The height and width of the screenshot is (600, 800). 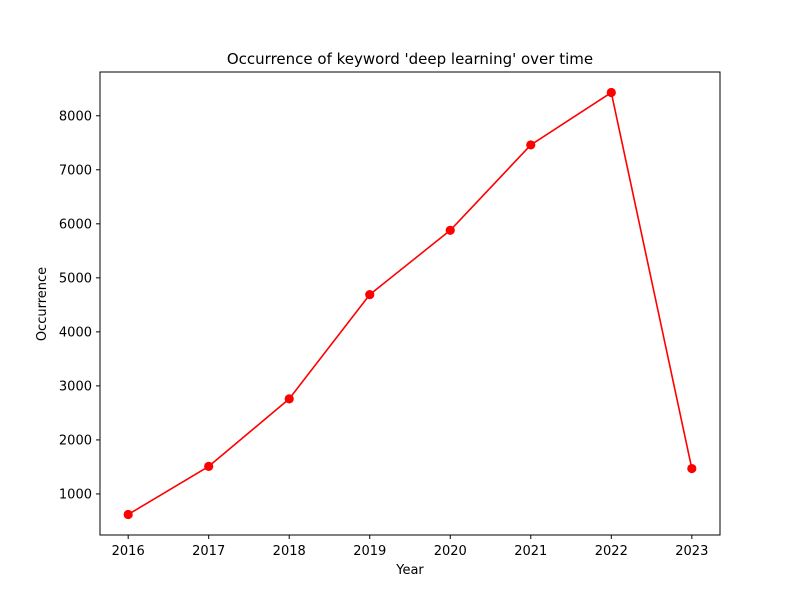 What do you see at coordinates (75, 170) in the screenshot?
I see `y-tick-label: 7000` at bounding box center [75, 170].